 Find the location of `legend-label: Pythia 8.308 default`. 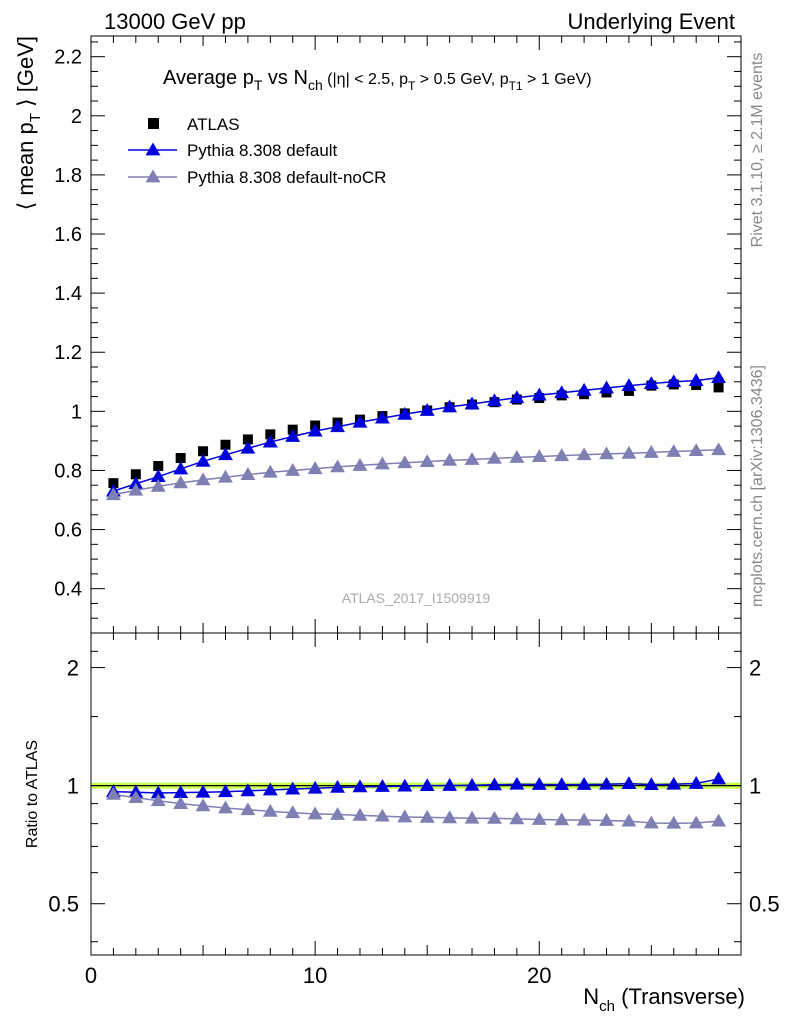

legend-label: Pythia 8.308 default is located at coordinates (262, 150).